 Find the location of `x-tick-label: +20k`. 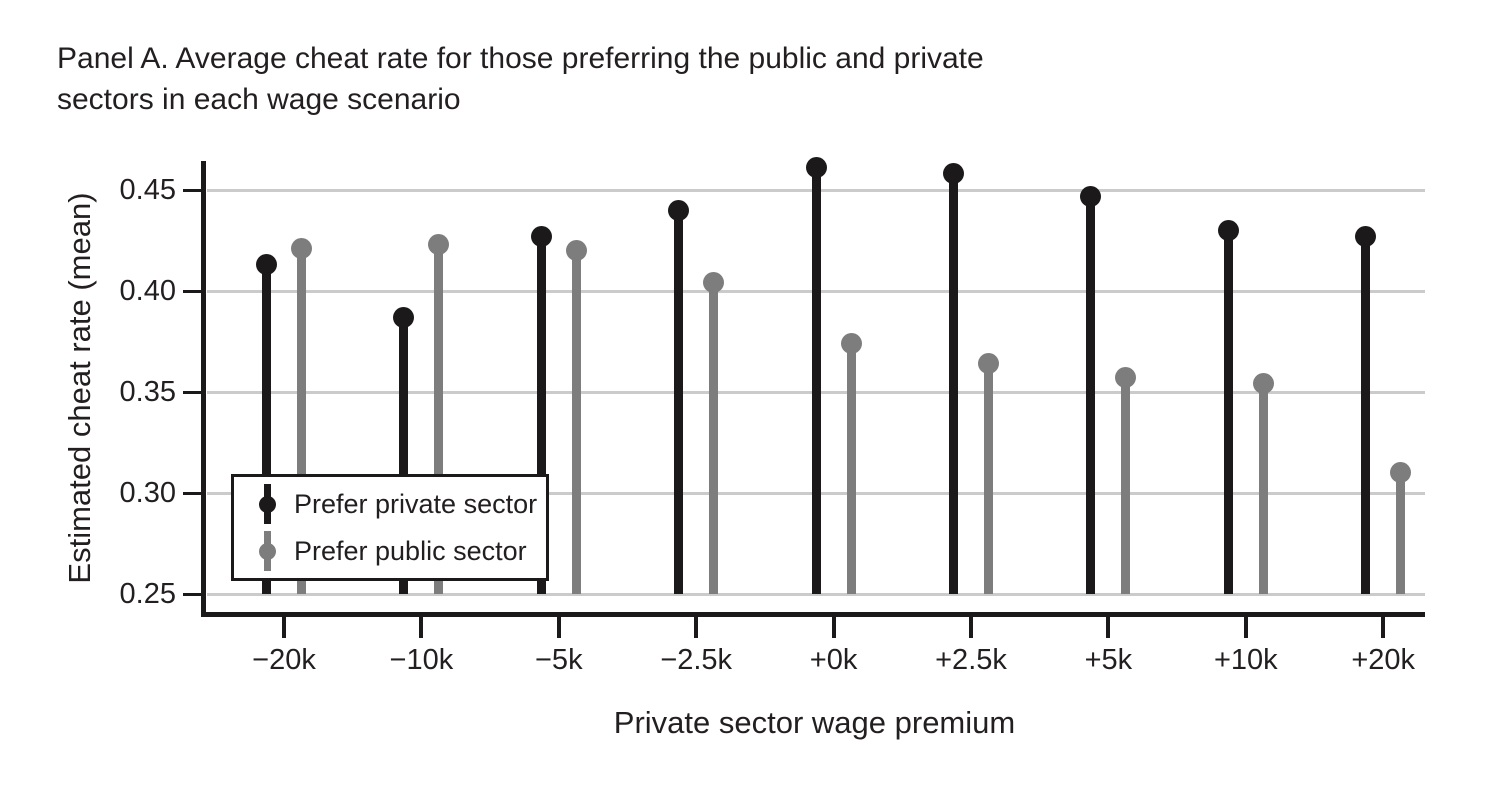

x-tick-label: +20k is located at coordinates (1383, 660).